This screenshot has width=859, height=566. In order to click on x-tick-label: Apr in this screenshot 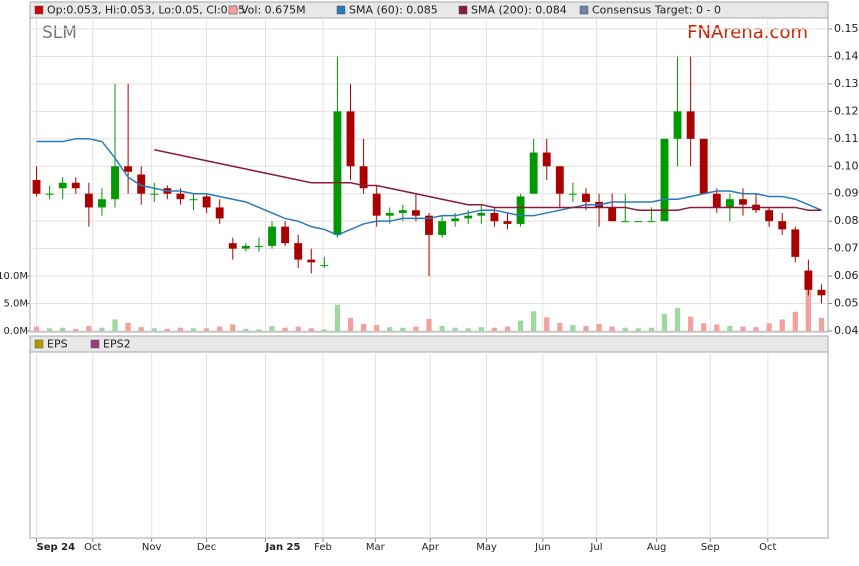, I will do `click(431, 547)`.